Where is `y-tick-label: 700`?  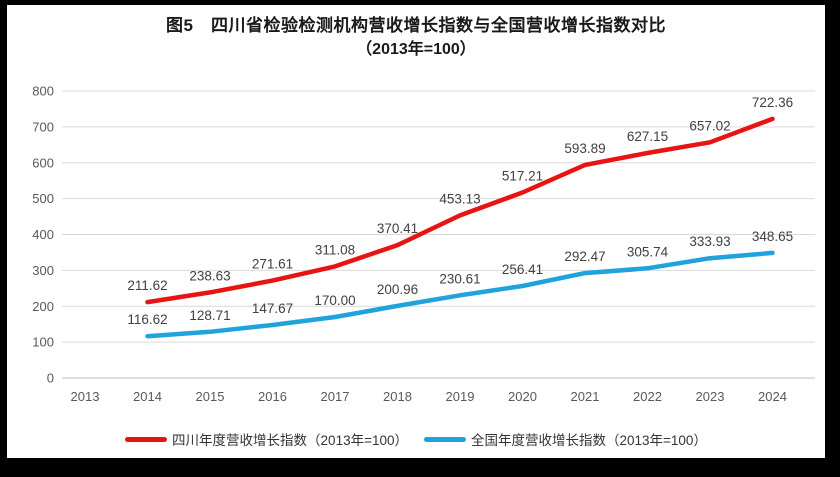
y-tick-label: 700 is located at coordinates (43, 126).